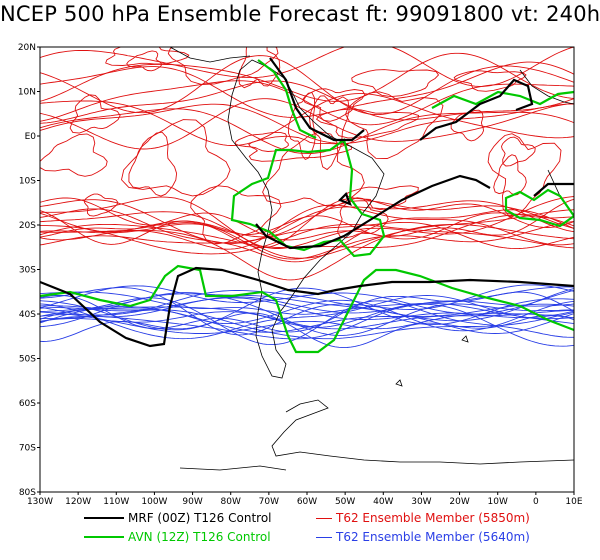 The image size is (600, 560). Describe the element at coordinates (307, 502) in the screenshot. I see `lon-tick-label: 60W` at that location.